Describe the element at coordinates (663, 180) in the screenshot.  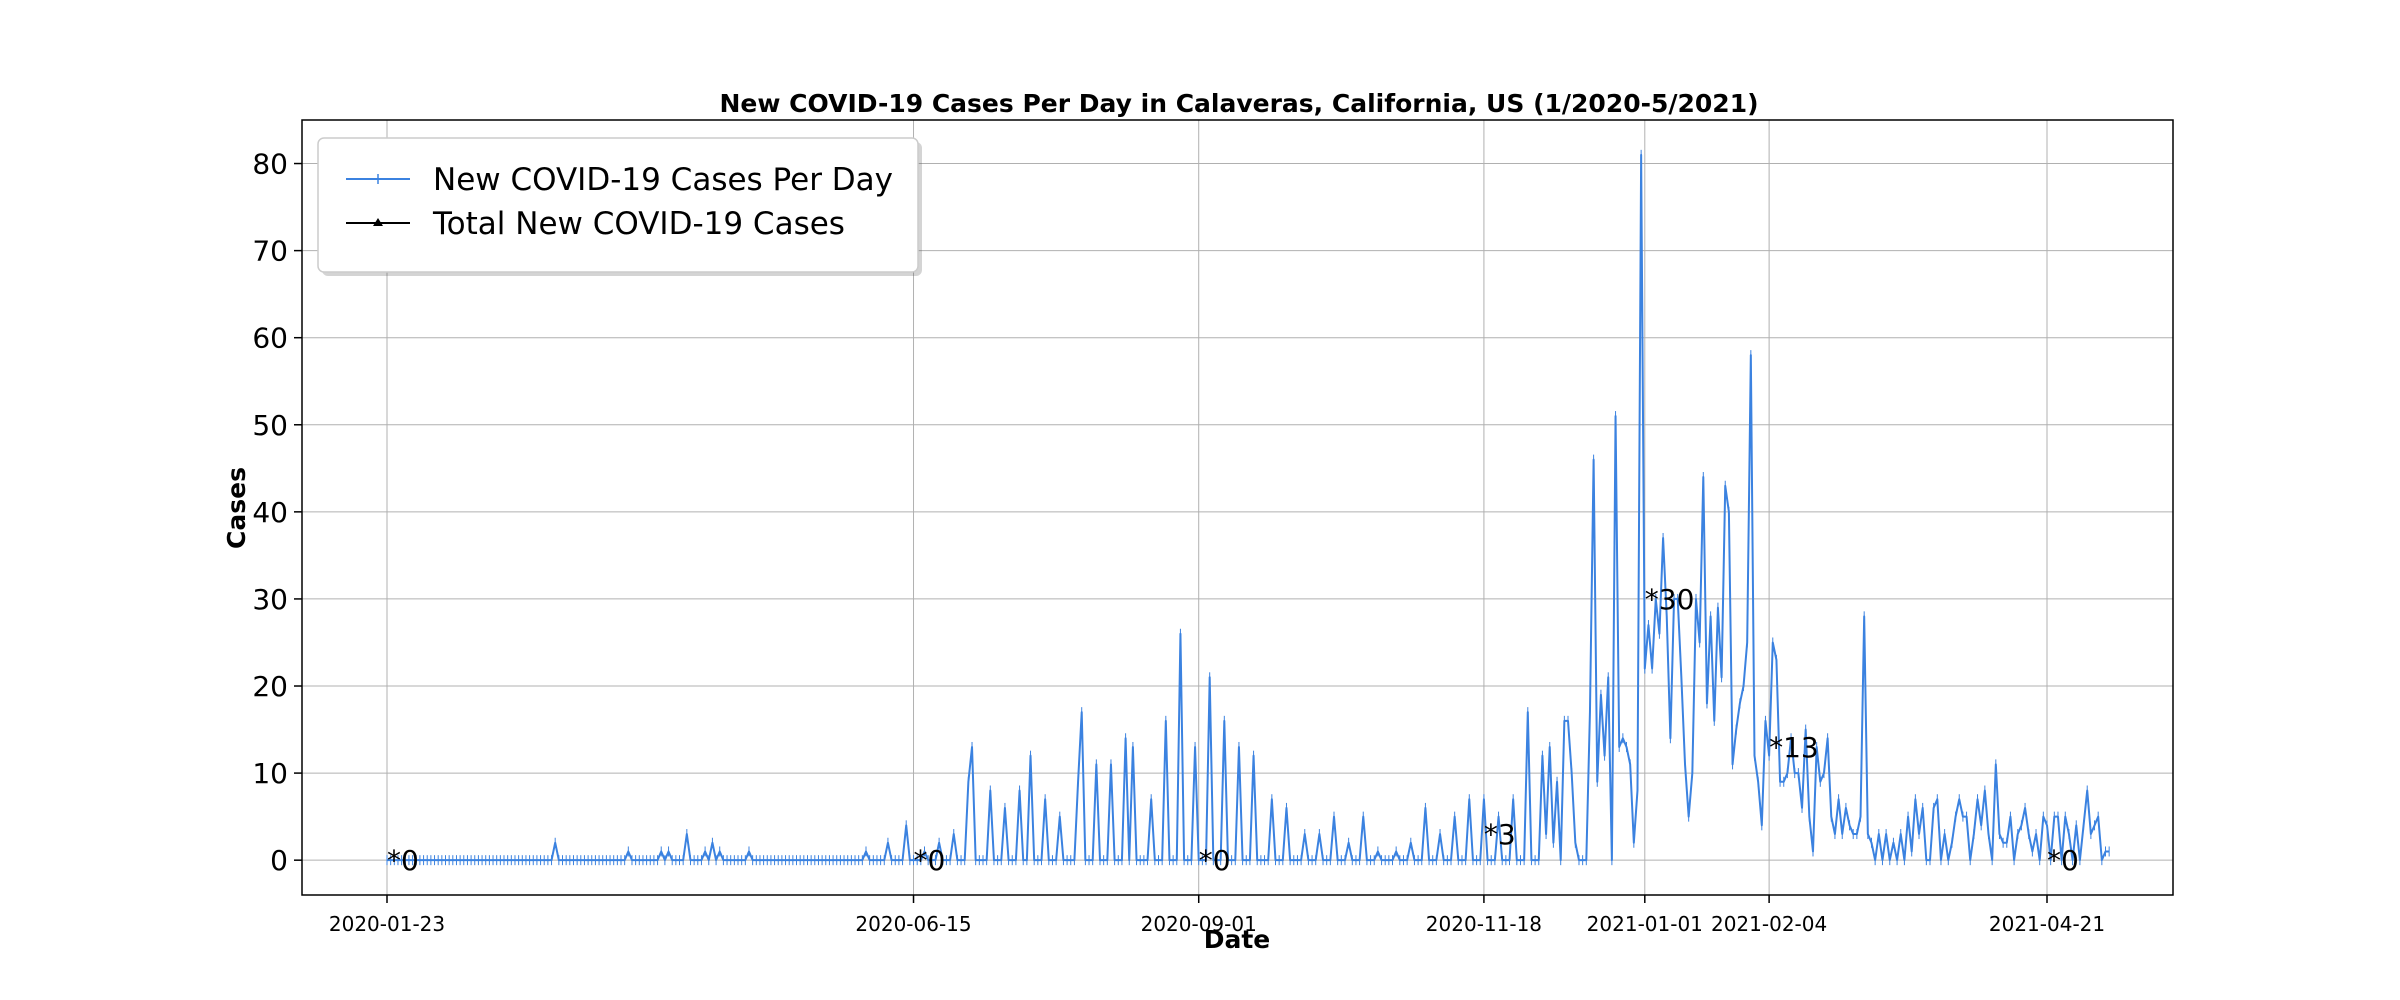
I see `legend-label-daily: New COVID-19 Cases Per Day` at that location.